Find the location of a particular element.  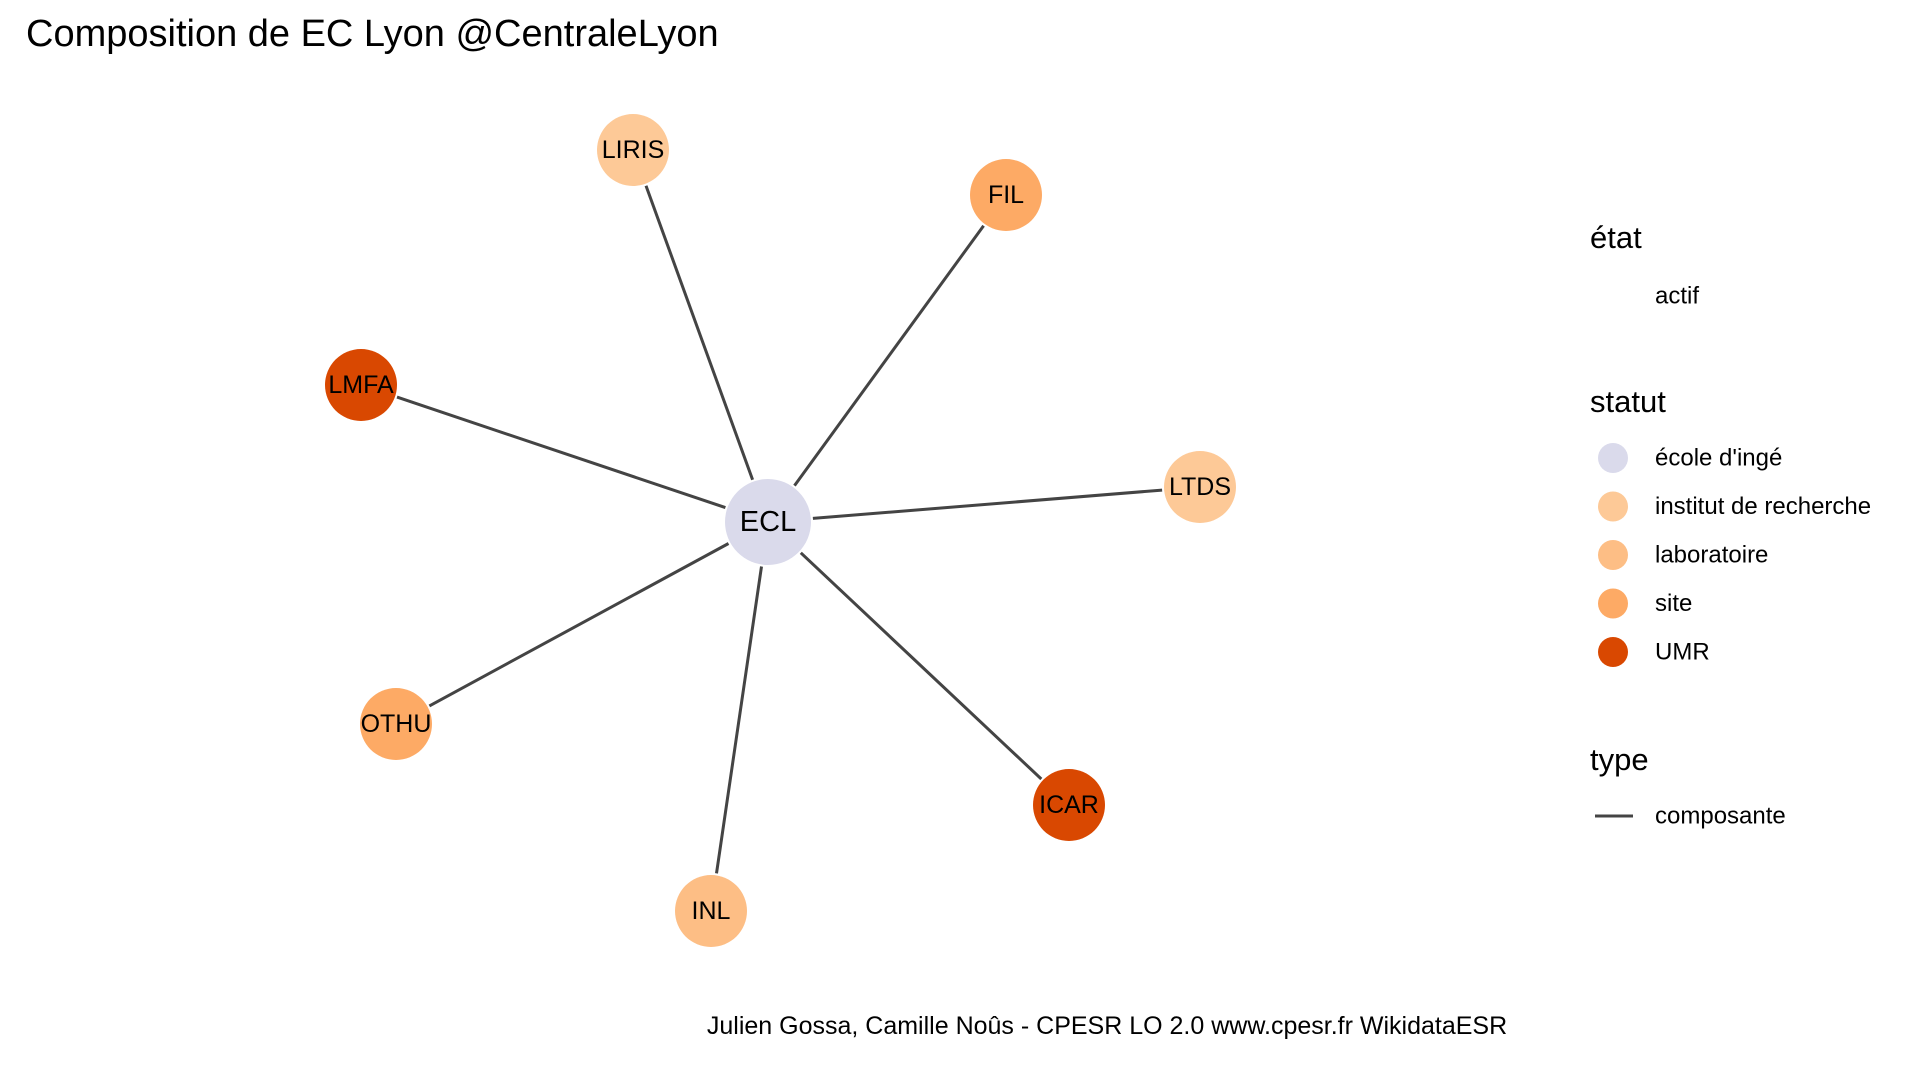

node-label-fil: FIL is located at coordinates (1006, 195).